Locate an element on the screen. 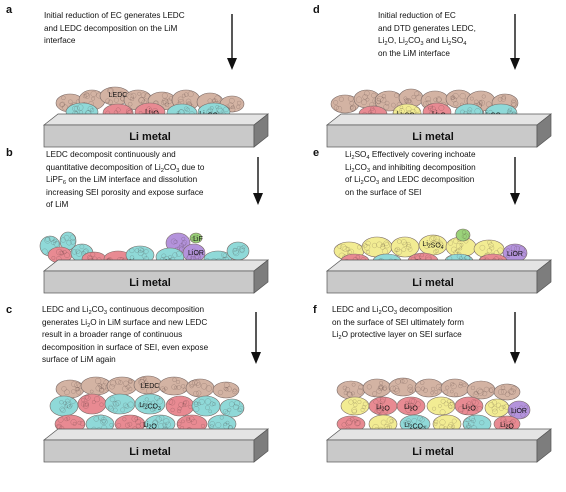 Image resolution: width=566 pixels, height=492 pixels. panel-letter: a is located at coordinates (9, 10).